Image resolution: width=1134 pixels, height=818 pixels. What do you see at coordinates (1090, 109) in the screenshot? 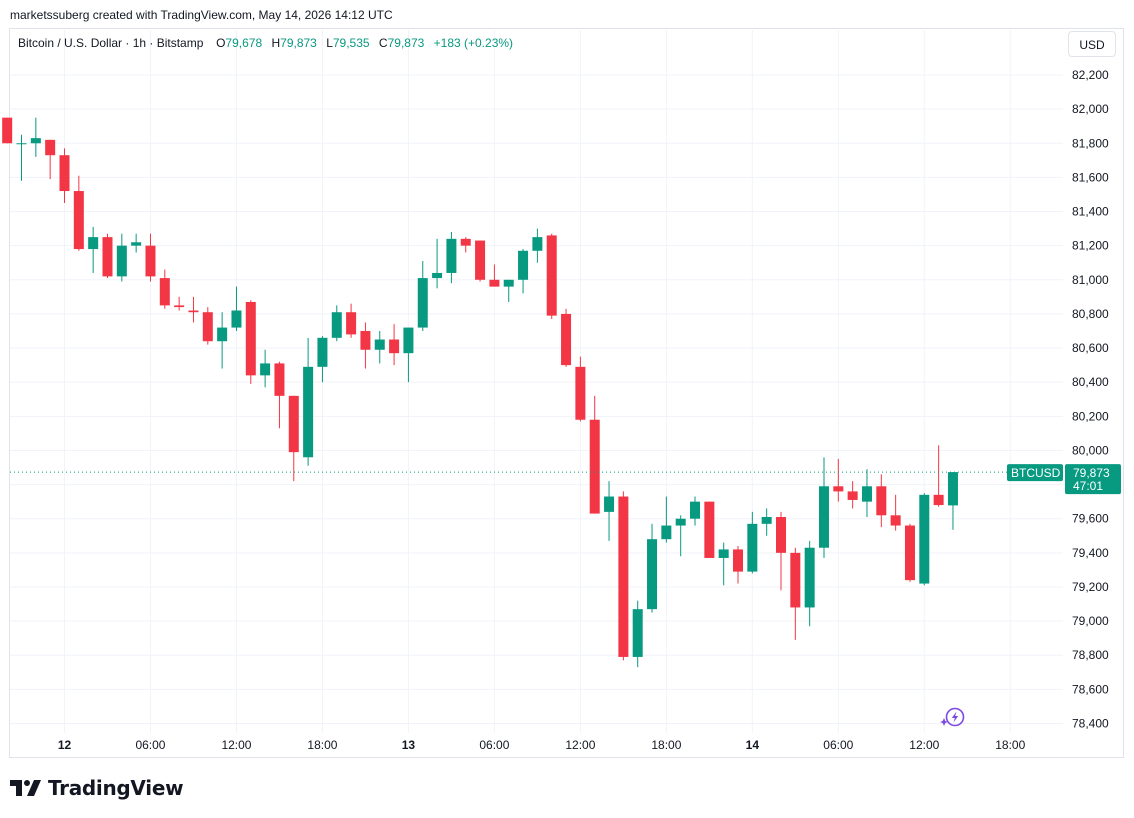
I see `y-tick-label: 82,000` at bounding box center [1090, 109].